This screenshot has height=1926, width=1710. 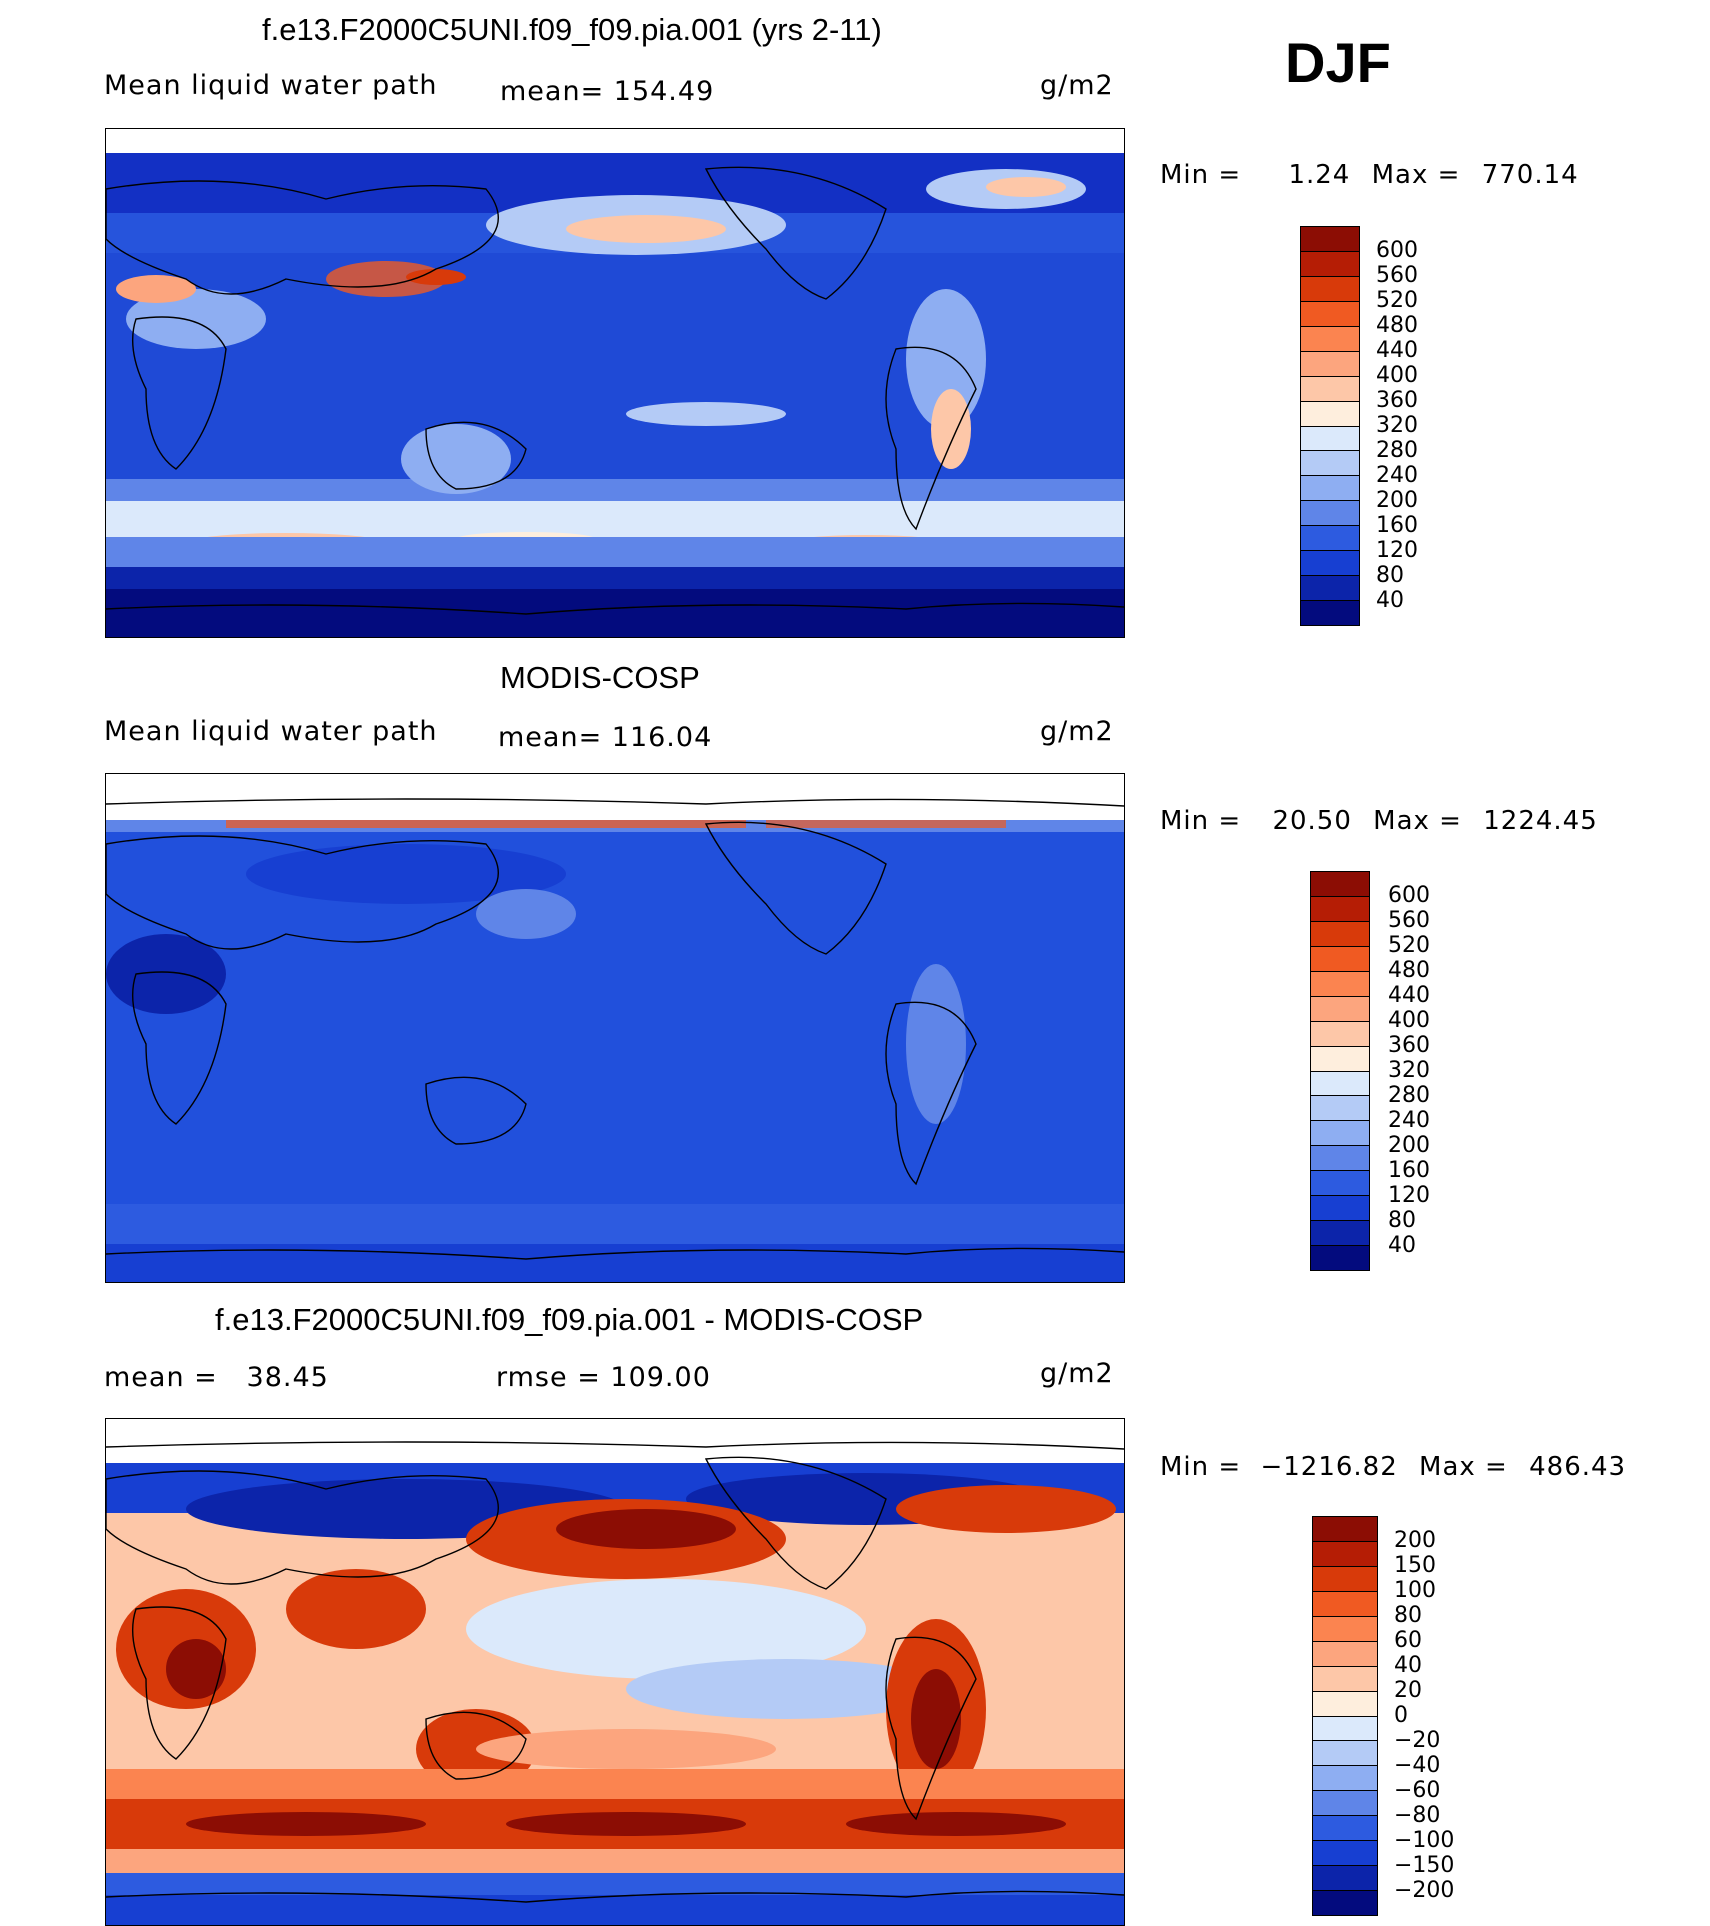 I want to click on colorbar-tick-label: −200, so click(x=1424, y=1890).